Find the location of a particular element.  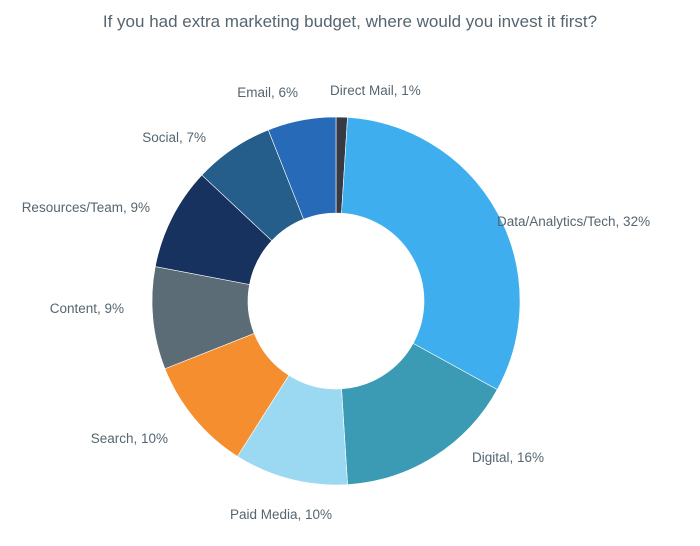

slice-label: Data/Analytics/Tech, 32% is located at coordinates (573, 221).